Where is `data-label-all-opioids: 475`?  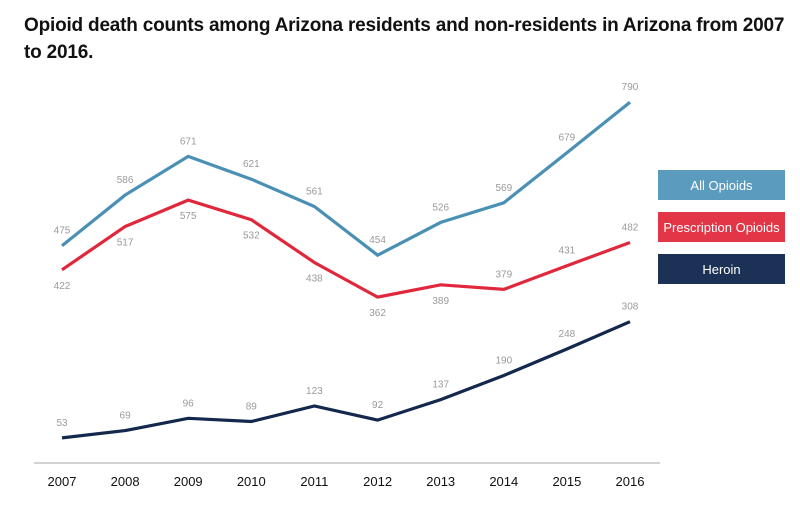 data-label-all-opioids: 475 is located at coordinates (62, 231).